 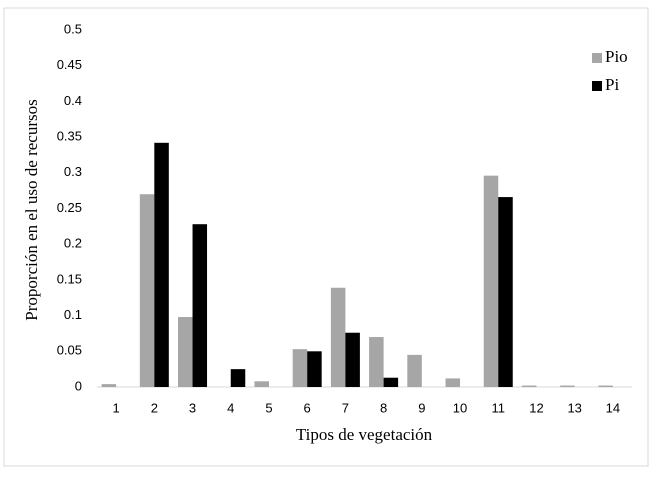 I want to click on x-tick-label: 8, so click(x=383, y=407).